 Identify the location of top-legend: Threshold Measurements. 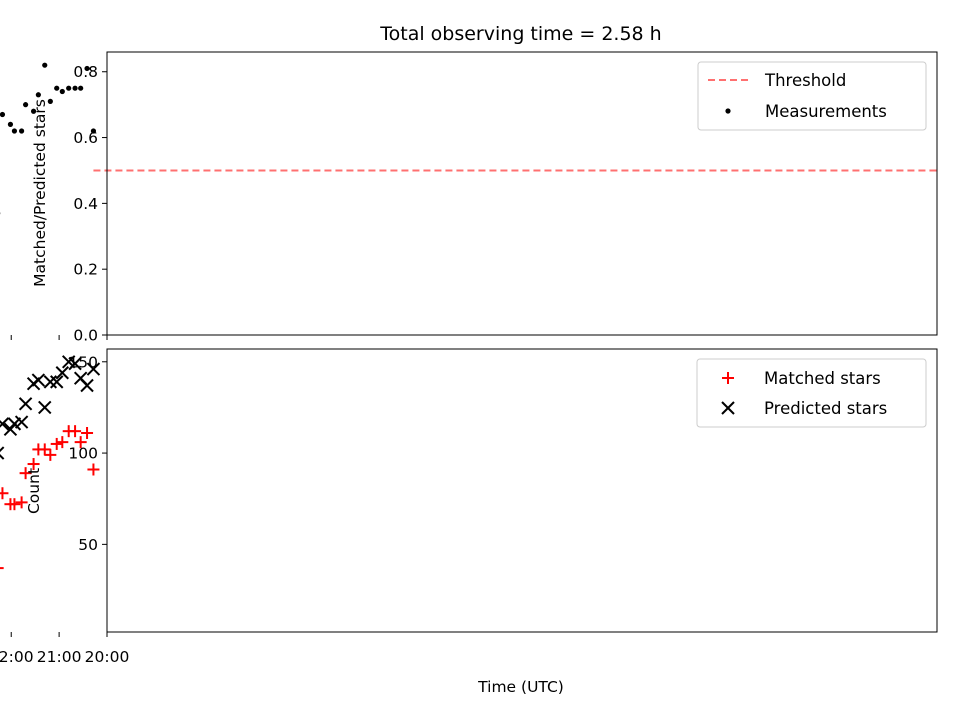
(812, 96).